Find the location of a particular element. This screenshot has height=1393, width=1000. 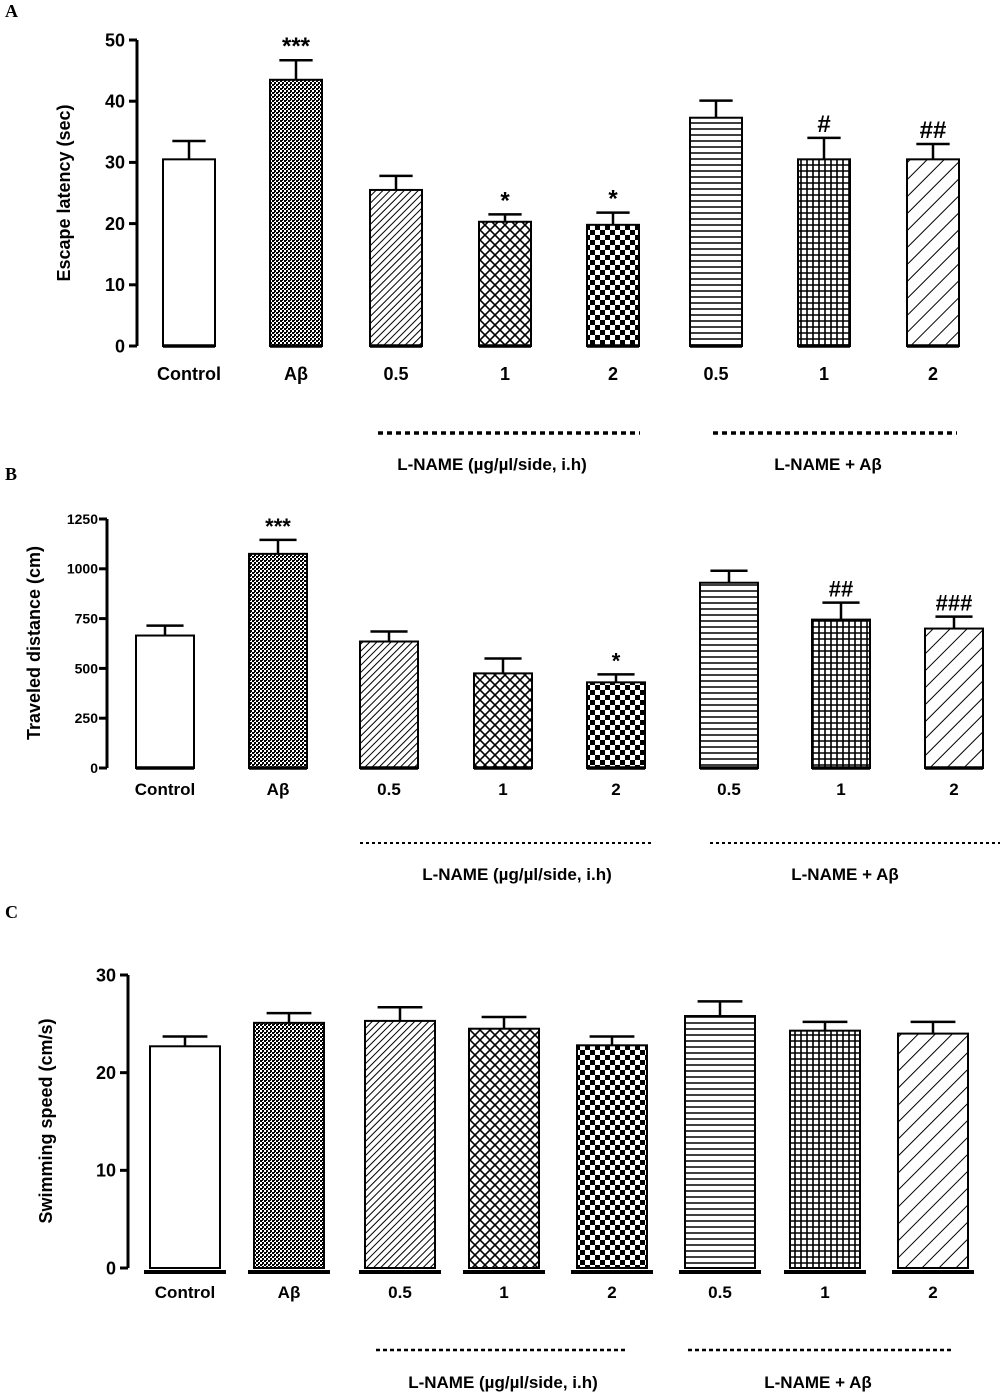

significance-marker: # is located at coordinates (823, 124).